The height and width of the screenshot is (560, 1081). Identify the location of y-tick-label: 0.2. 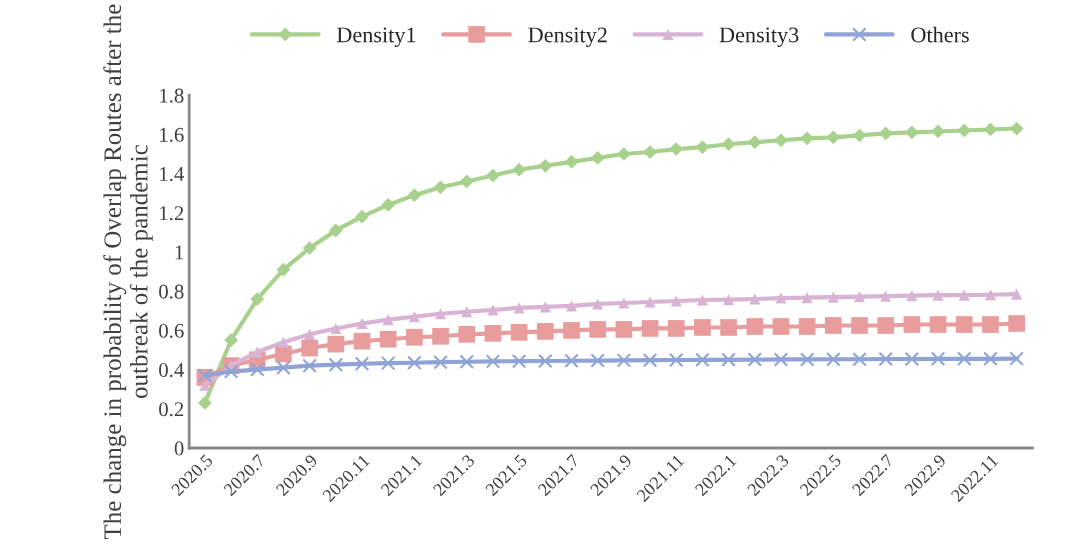
(171, 409).